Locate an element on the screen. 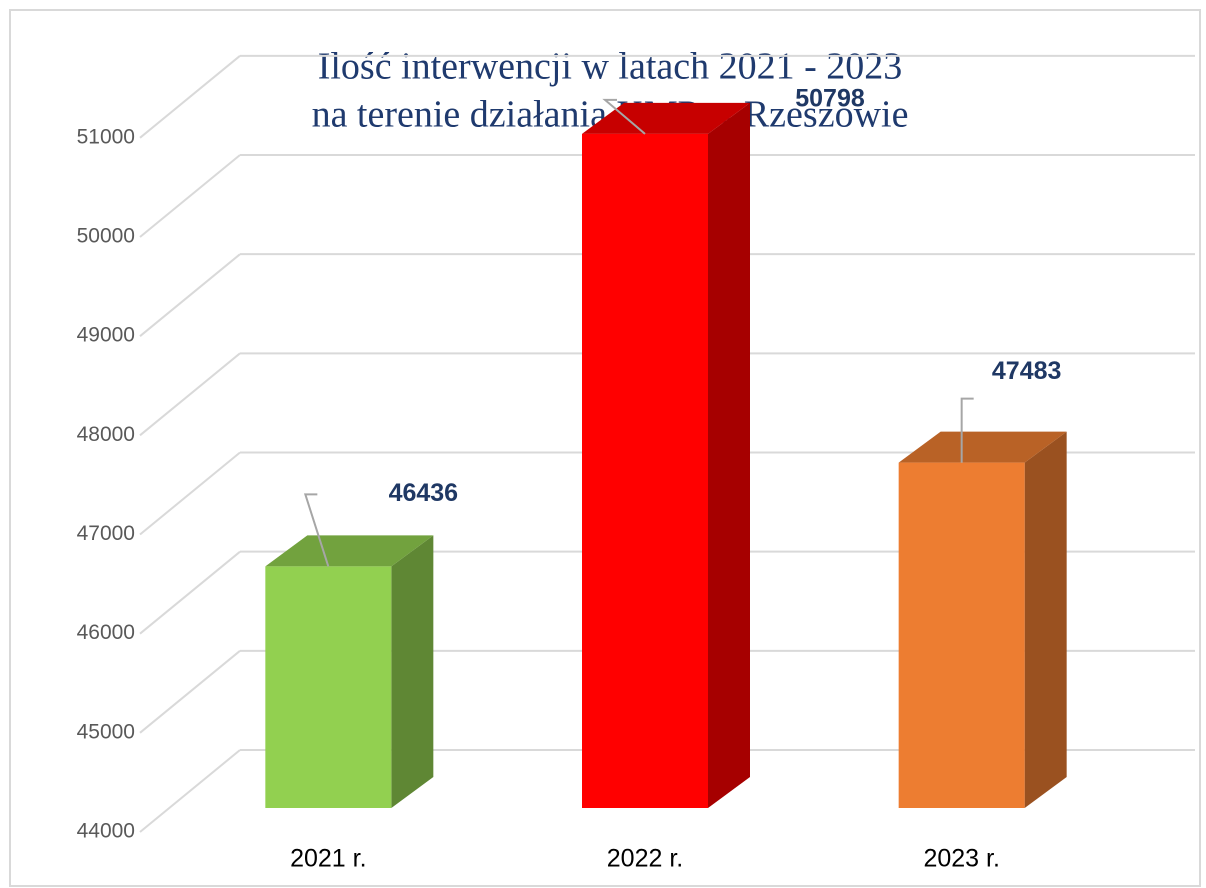  y-tick-label: 46000 is located at coordinates (106, 632).